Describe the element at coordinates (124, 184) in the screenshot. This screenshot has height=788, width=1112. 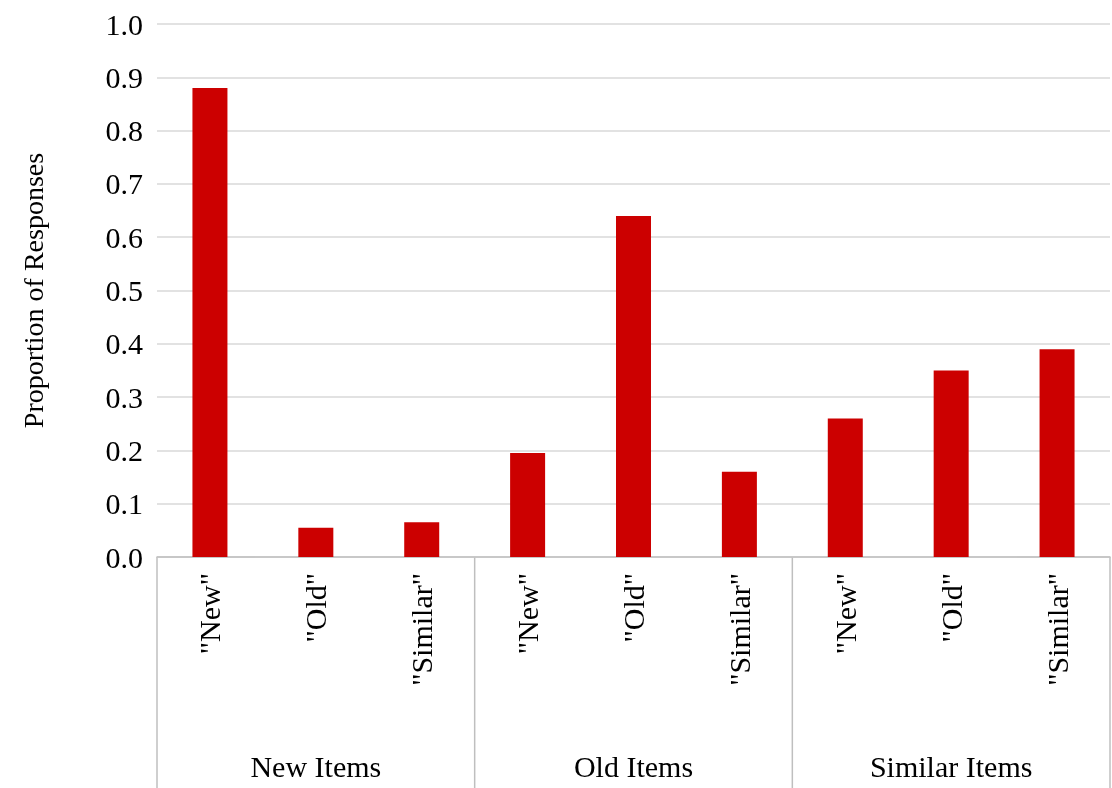
I see `y-tick-label: 0.7` at that location.